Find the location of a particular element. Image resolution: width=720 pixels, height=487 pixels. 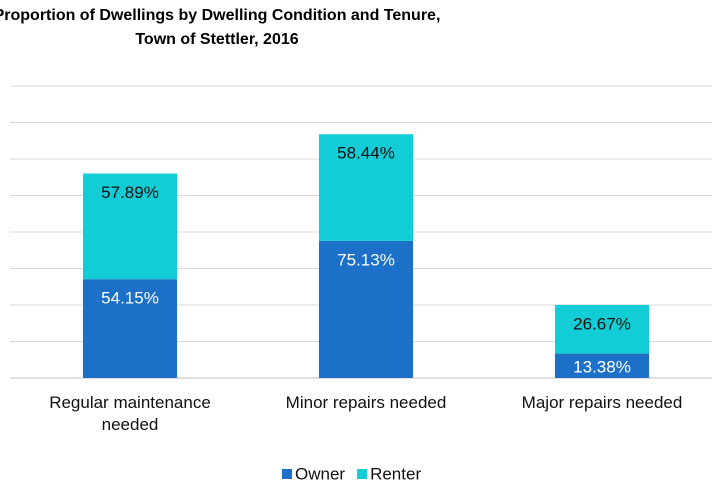

x-tick-label: Major repairs needed is located at coordinates (602, 402).